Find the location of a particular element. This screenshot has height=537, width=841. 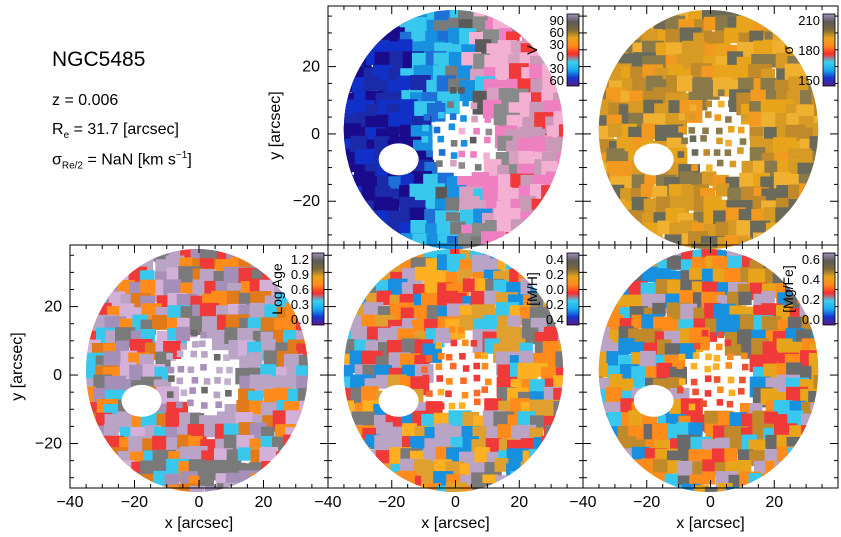

colorbar-tick-label: 0.3 is located at coordinates (300, 304).